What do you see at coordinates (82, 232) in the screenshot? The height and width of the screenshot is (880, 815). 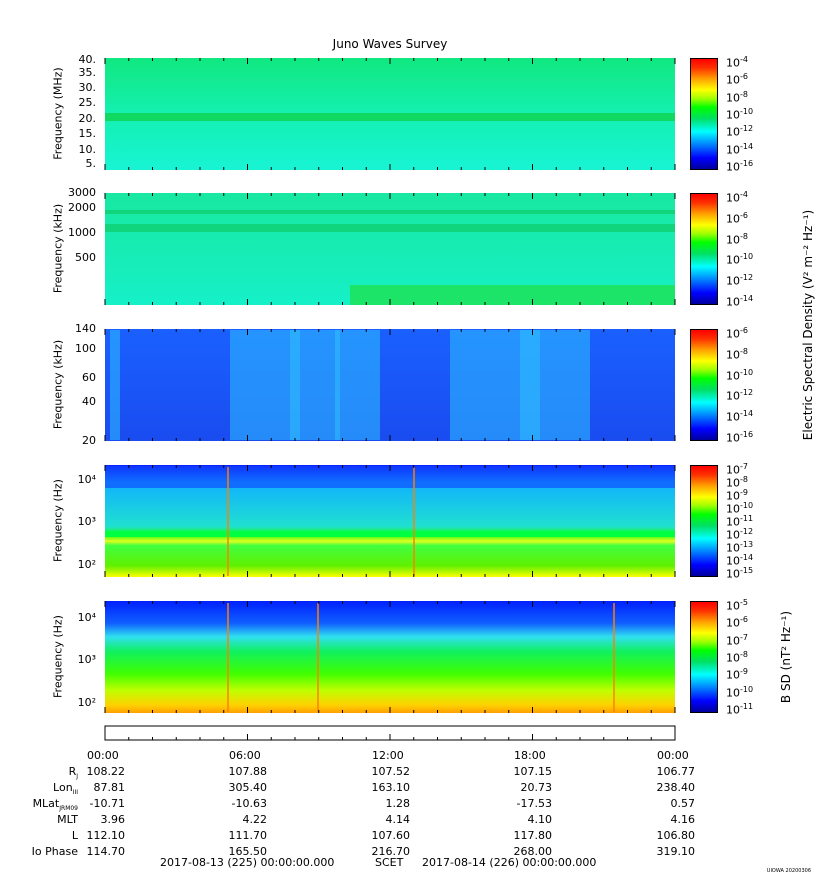 I see `y-tick-label: 1000` at bounding box center [82, 232].